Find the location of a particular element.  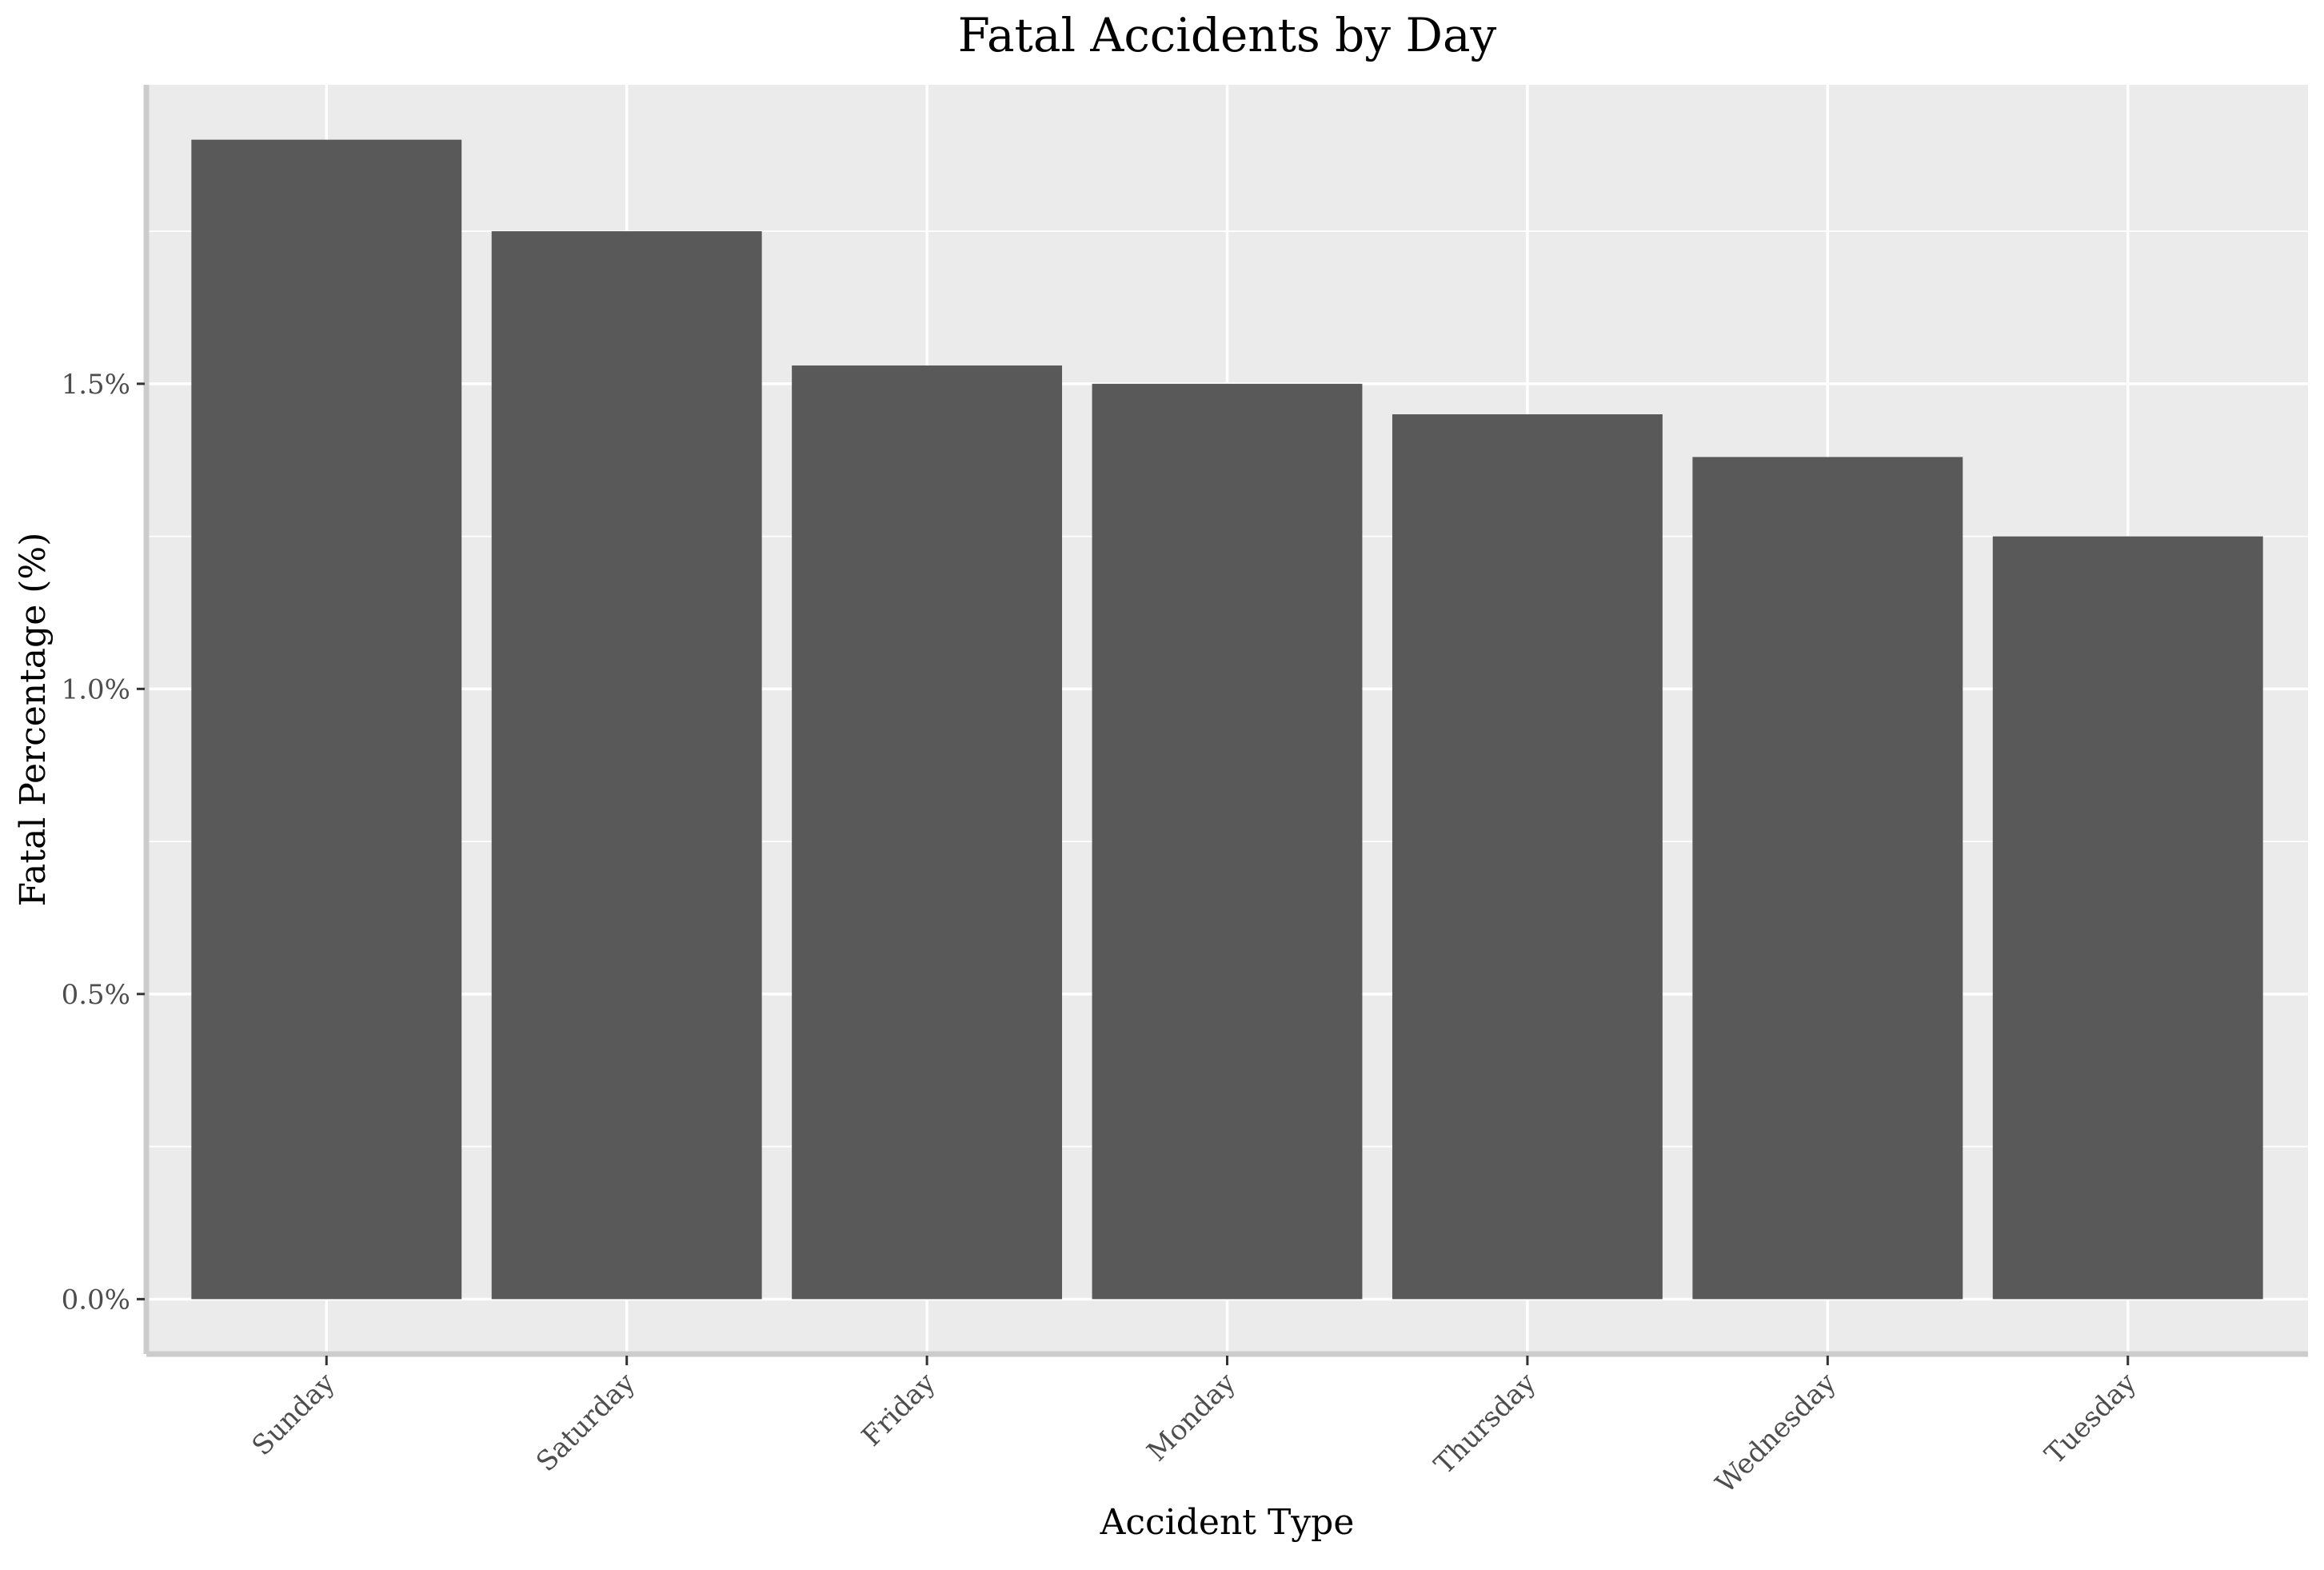

bar-wednesday is located at coordinates (1827, 879).